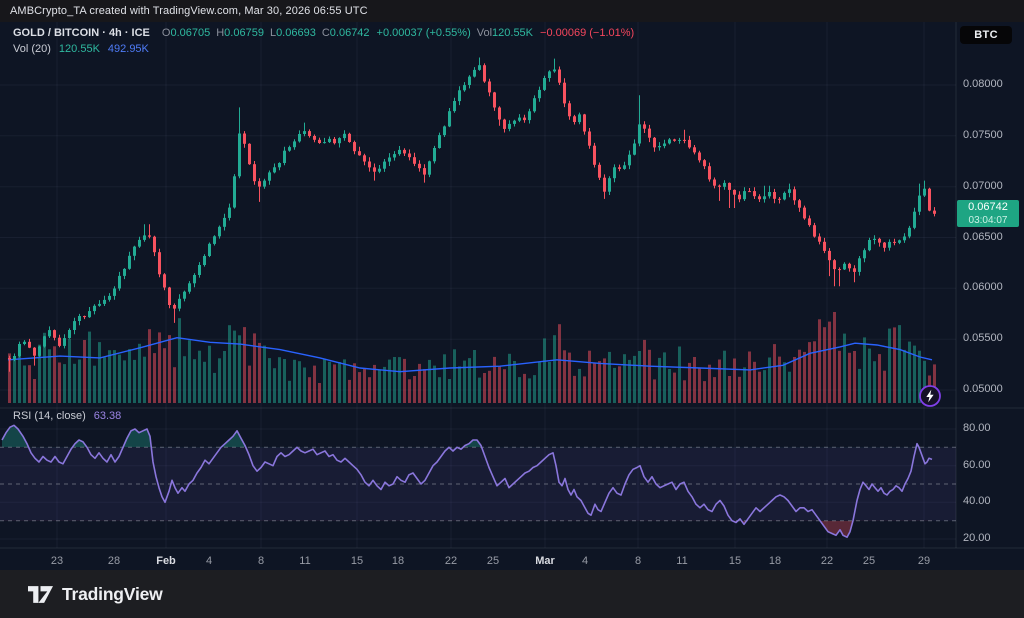 Image resolution: width=1024 pixels, height=618 pixels. What do you see at coordinates (988, 206) in the screenshot?
I see `last-price-value: 0.06742` at bounding box center [988, 206].